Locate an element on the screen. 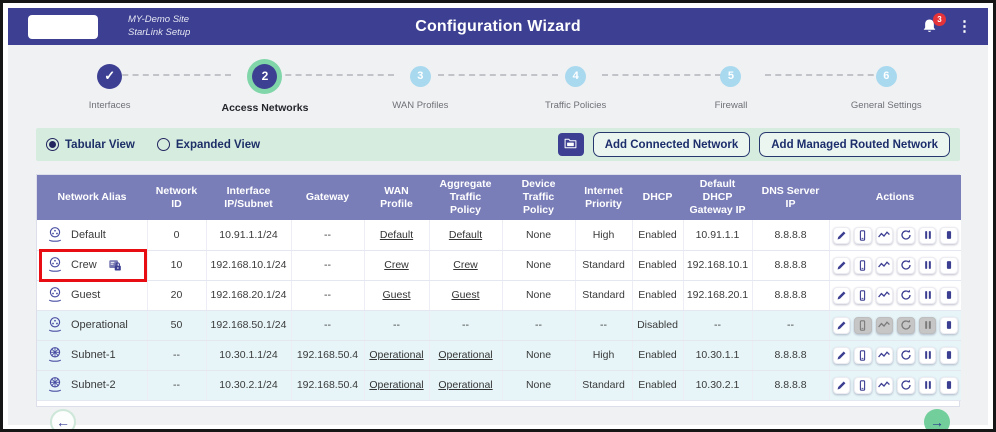 Image resolution: width=996 pixels, height=432 pixels. cell-interface-ip: 10.30.2.1/24 is located at coordinates (249, 385).